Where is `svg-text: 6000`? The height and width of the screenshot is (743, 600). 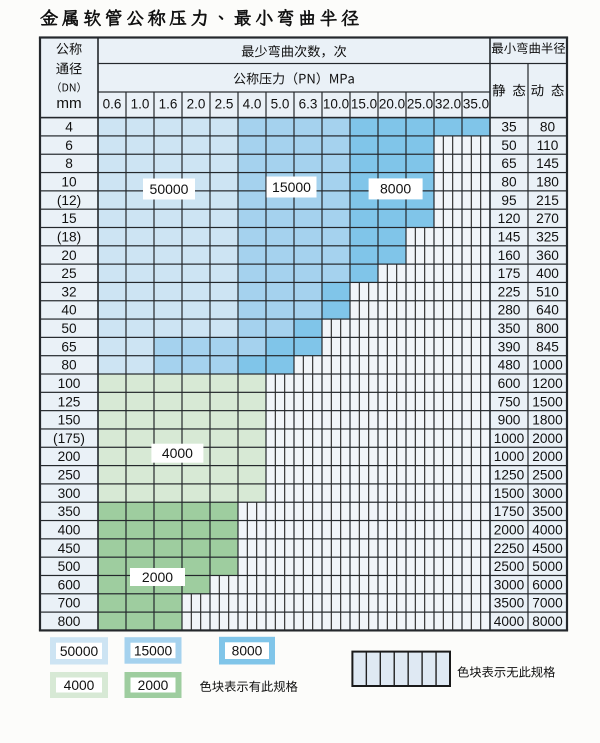
svg-text: 6000 is located at coordinates (547, 584).